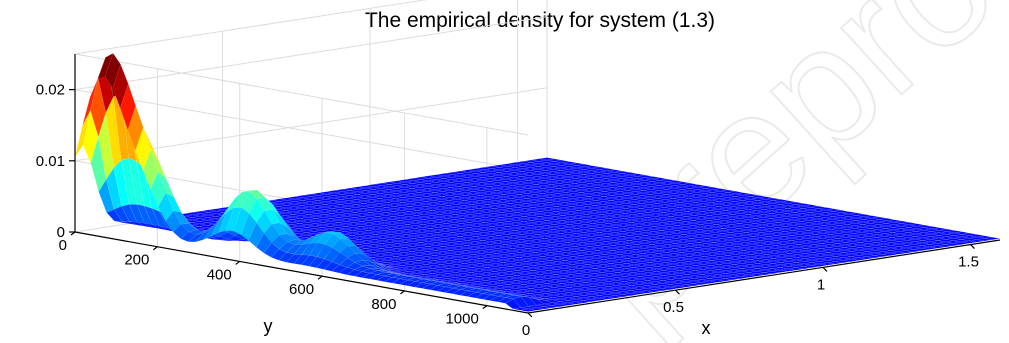 Image resolution: width=1009 pixels, height=343 pixels. I want to click on y-axis-line, so click(301, 272).